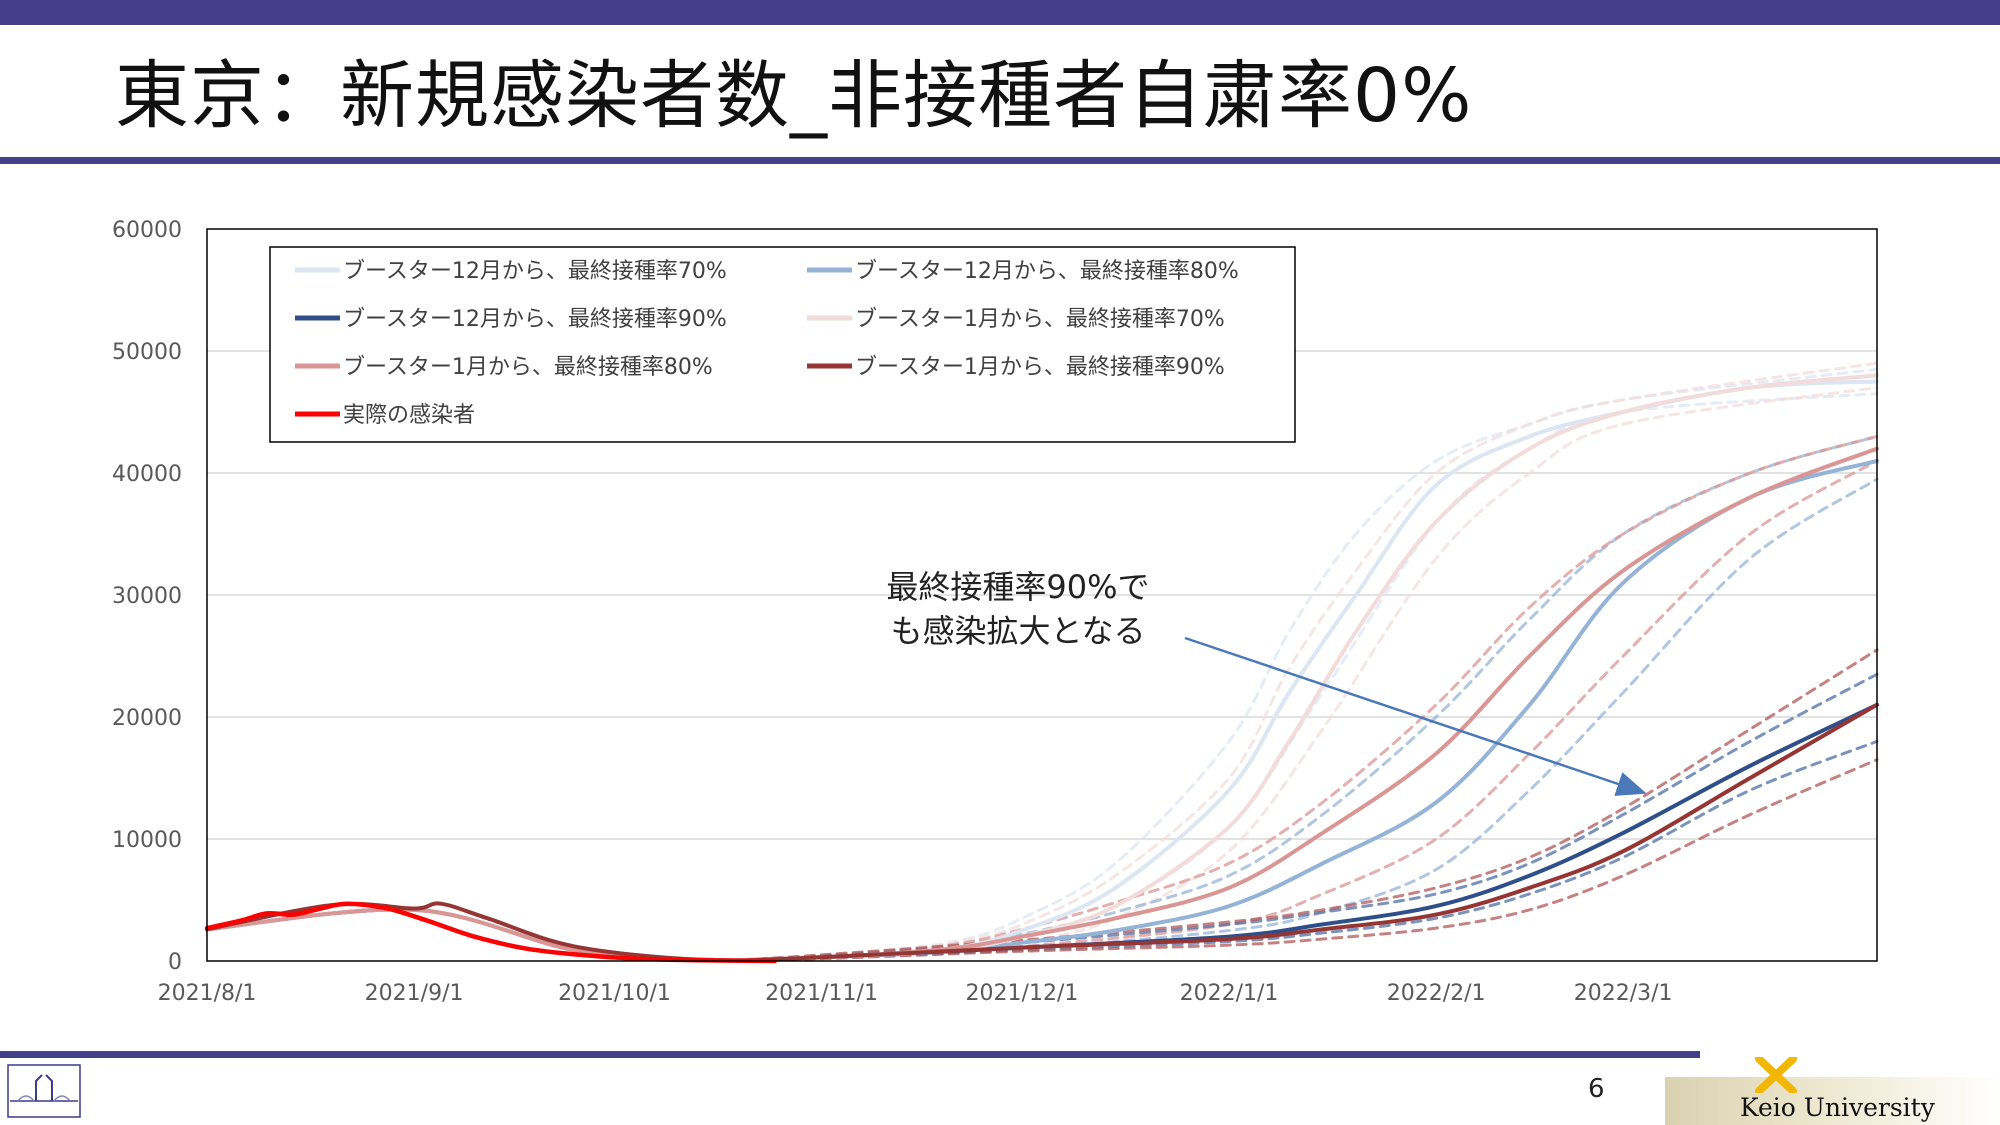  Describe the element at coordinates (1017, 587) in the screenshot. I see `annotation-line-1: 最終接種率90%で` at that location.